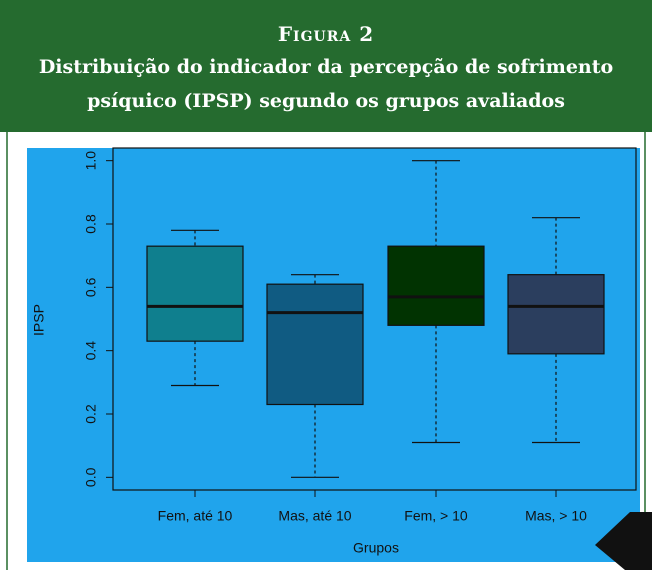 The width and height of the screenshot is (652, 570). I want to click on decoration, so click(623, 541).